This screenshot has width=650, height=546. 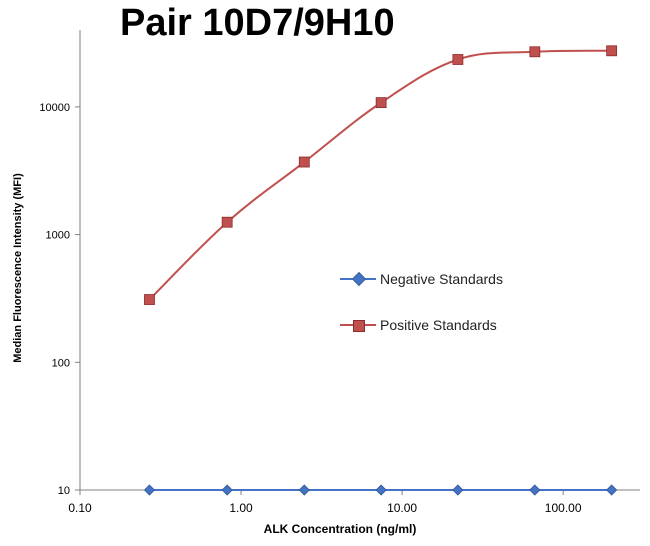 I want to click on legend-label-positive: Positive Standards, so click(x=438, y=325).